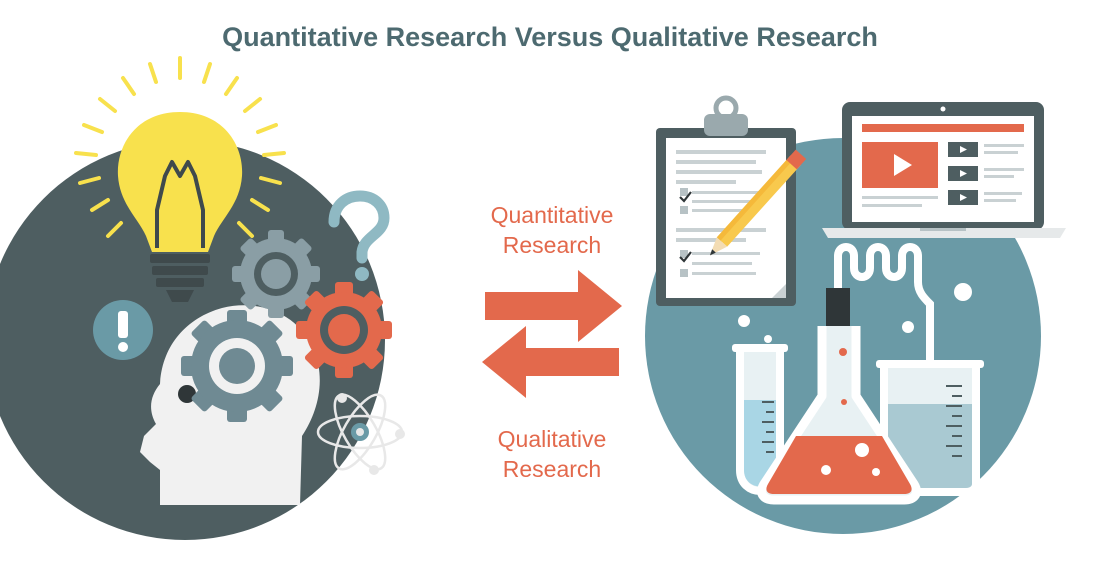  I want to click on exclamation-icon, so click(123, 330).